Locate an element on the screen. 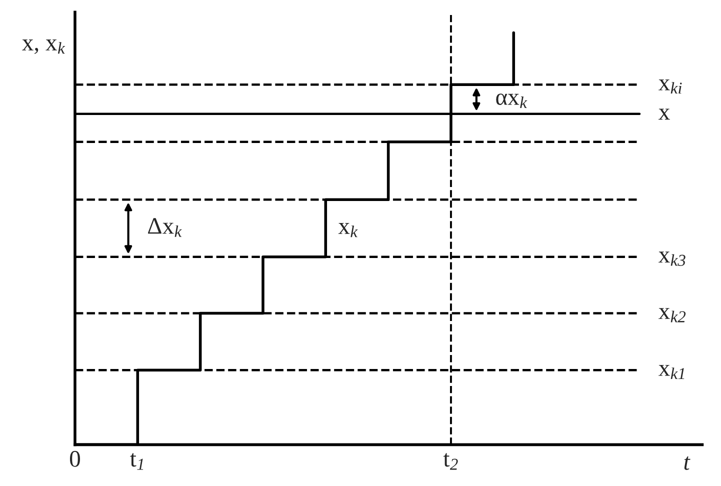 Image resolution: width=721 pixels, height=486 pixels. x-tick-label: t$_{2}$ is located at coordinates (450, 461).